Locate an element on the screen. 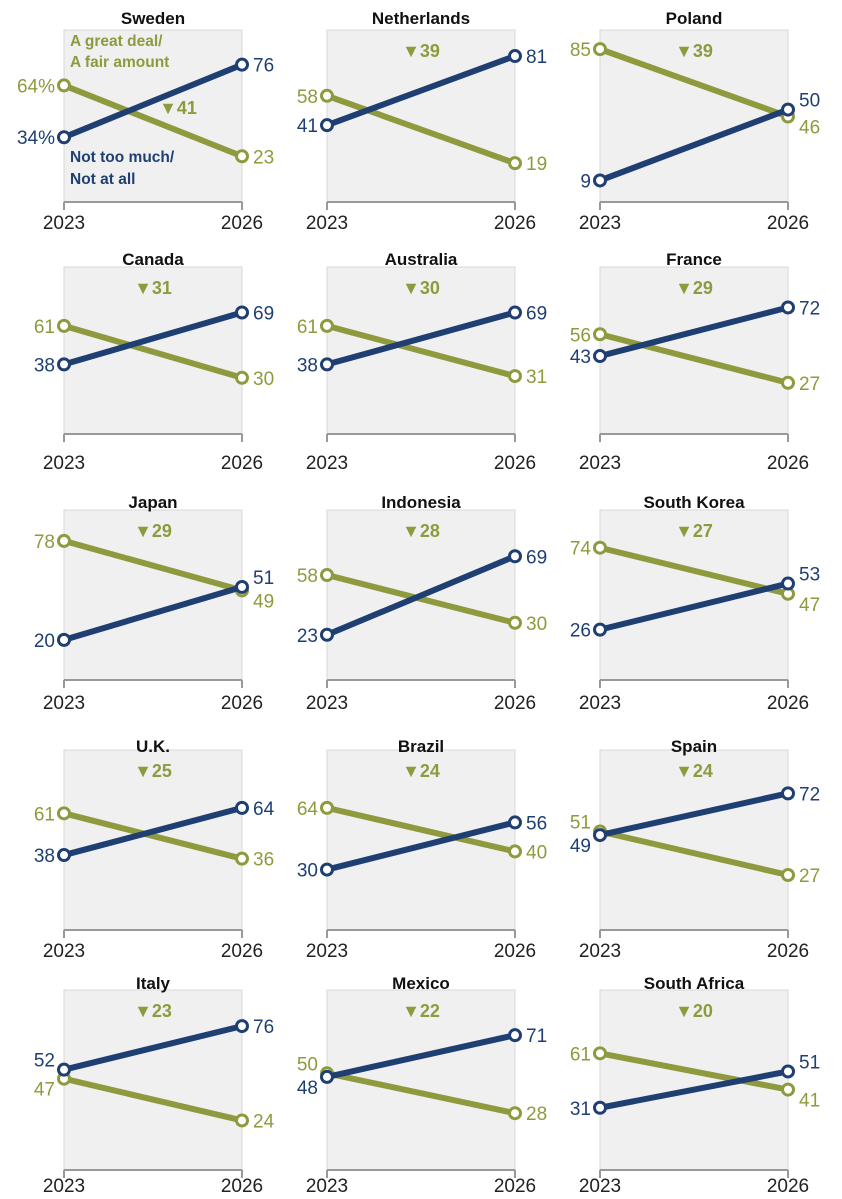 This screenshot has height=1199, width=842. positive-data-label: 19 is located at coordinates (536, 164).